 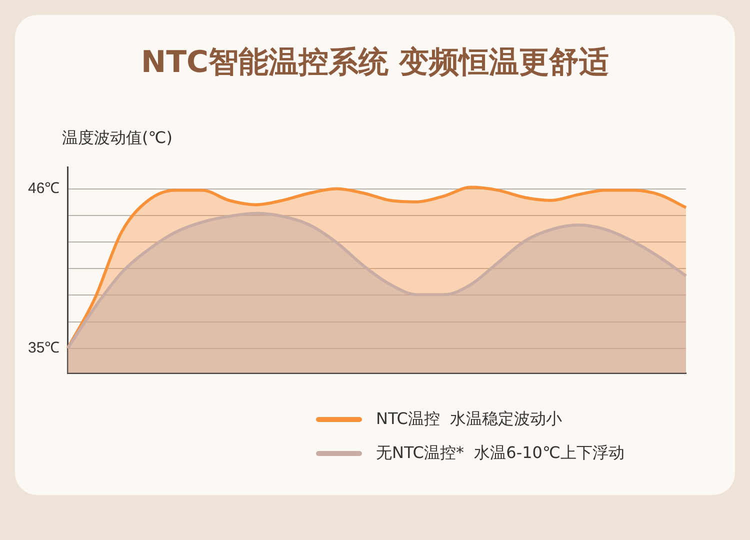 I want to click on chart-title: NTC智能温控系统 变频恒温更舒适, so click(x=375, y=63).